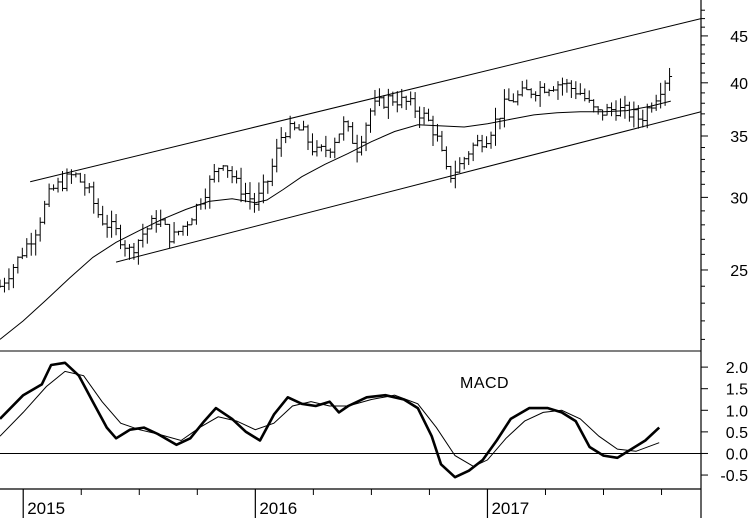 The height and width of the screenshot is (518, 752). Describe the element at coordinates (724, 422) in the screenshot. I see `macd-y-ticks: 2.0 1.5 1.0 0.5 0.0 -0.5` at that location.